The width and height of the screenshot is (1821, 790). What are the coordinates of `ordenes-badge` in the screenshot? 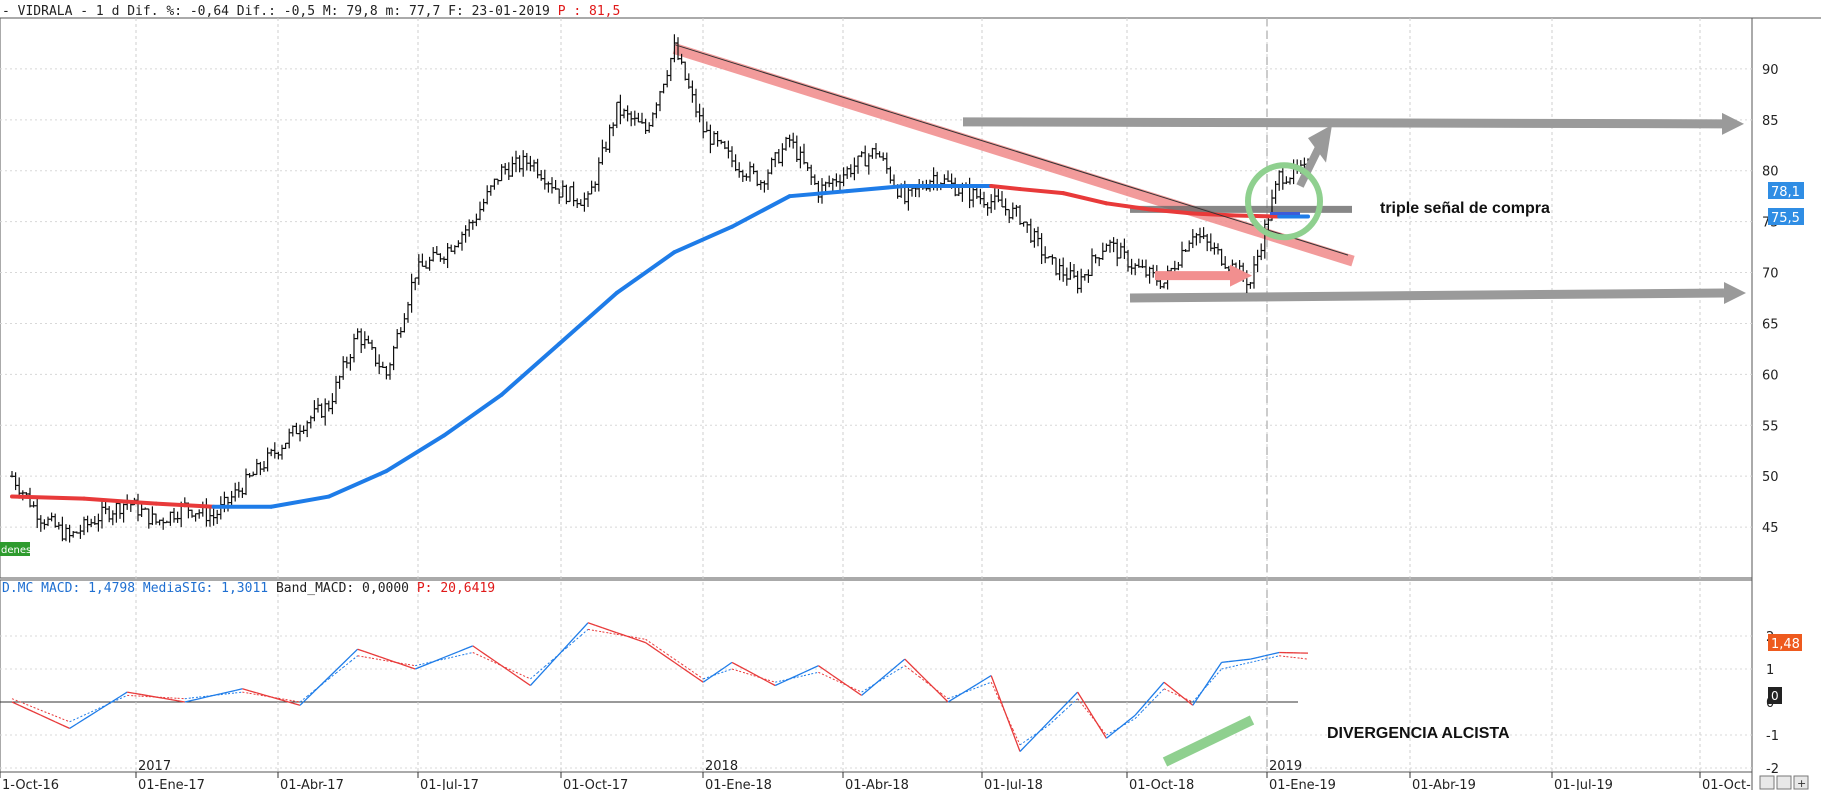 It's located at (15, 549).